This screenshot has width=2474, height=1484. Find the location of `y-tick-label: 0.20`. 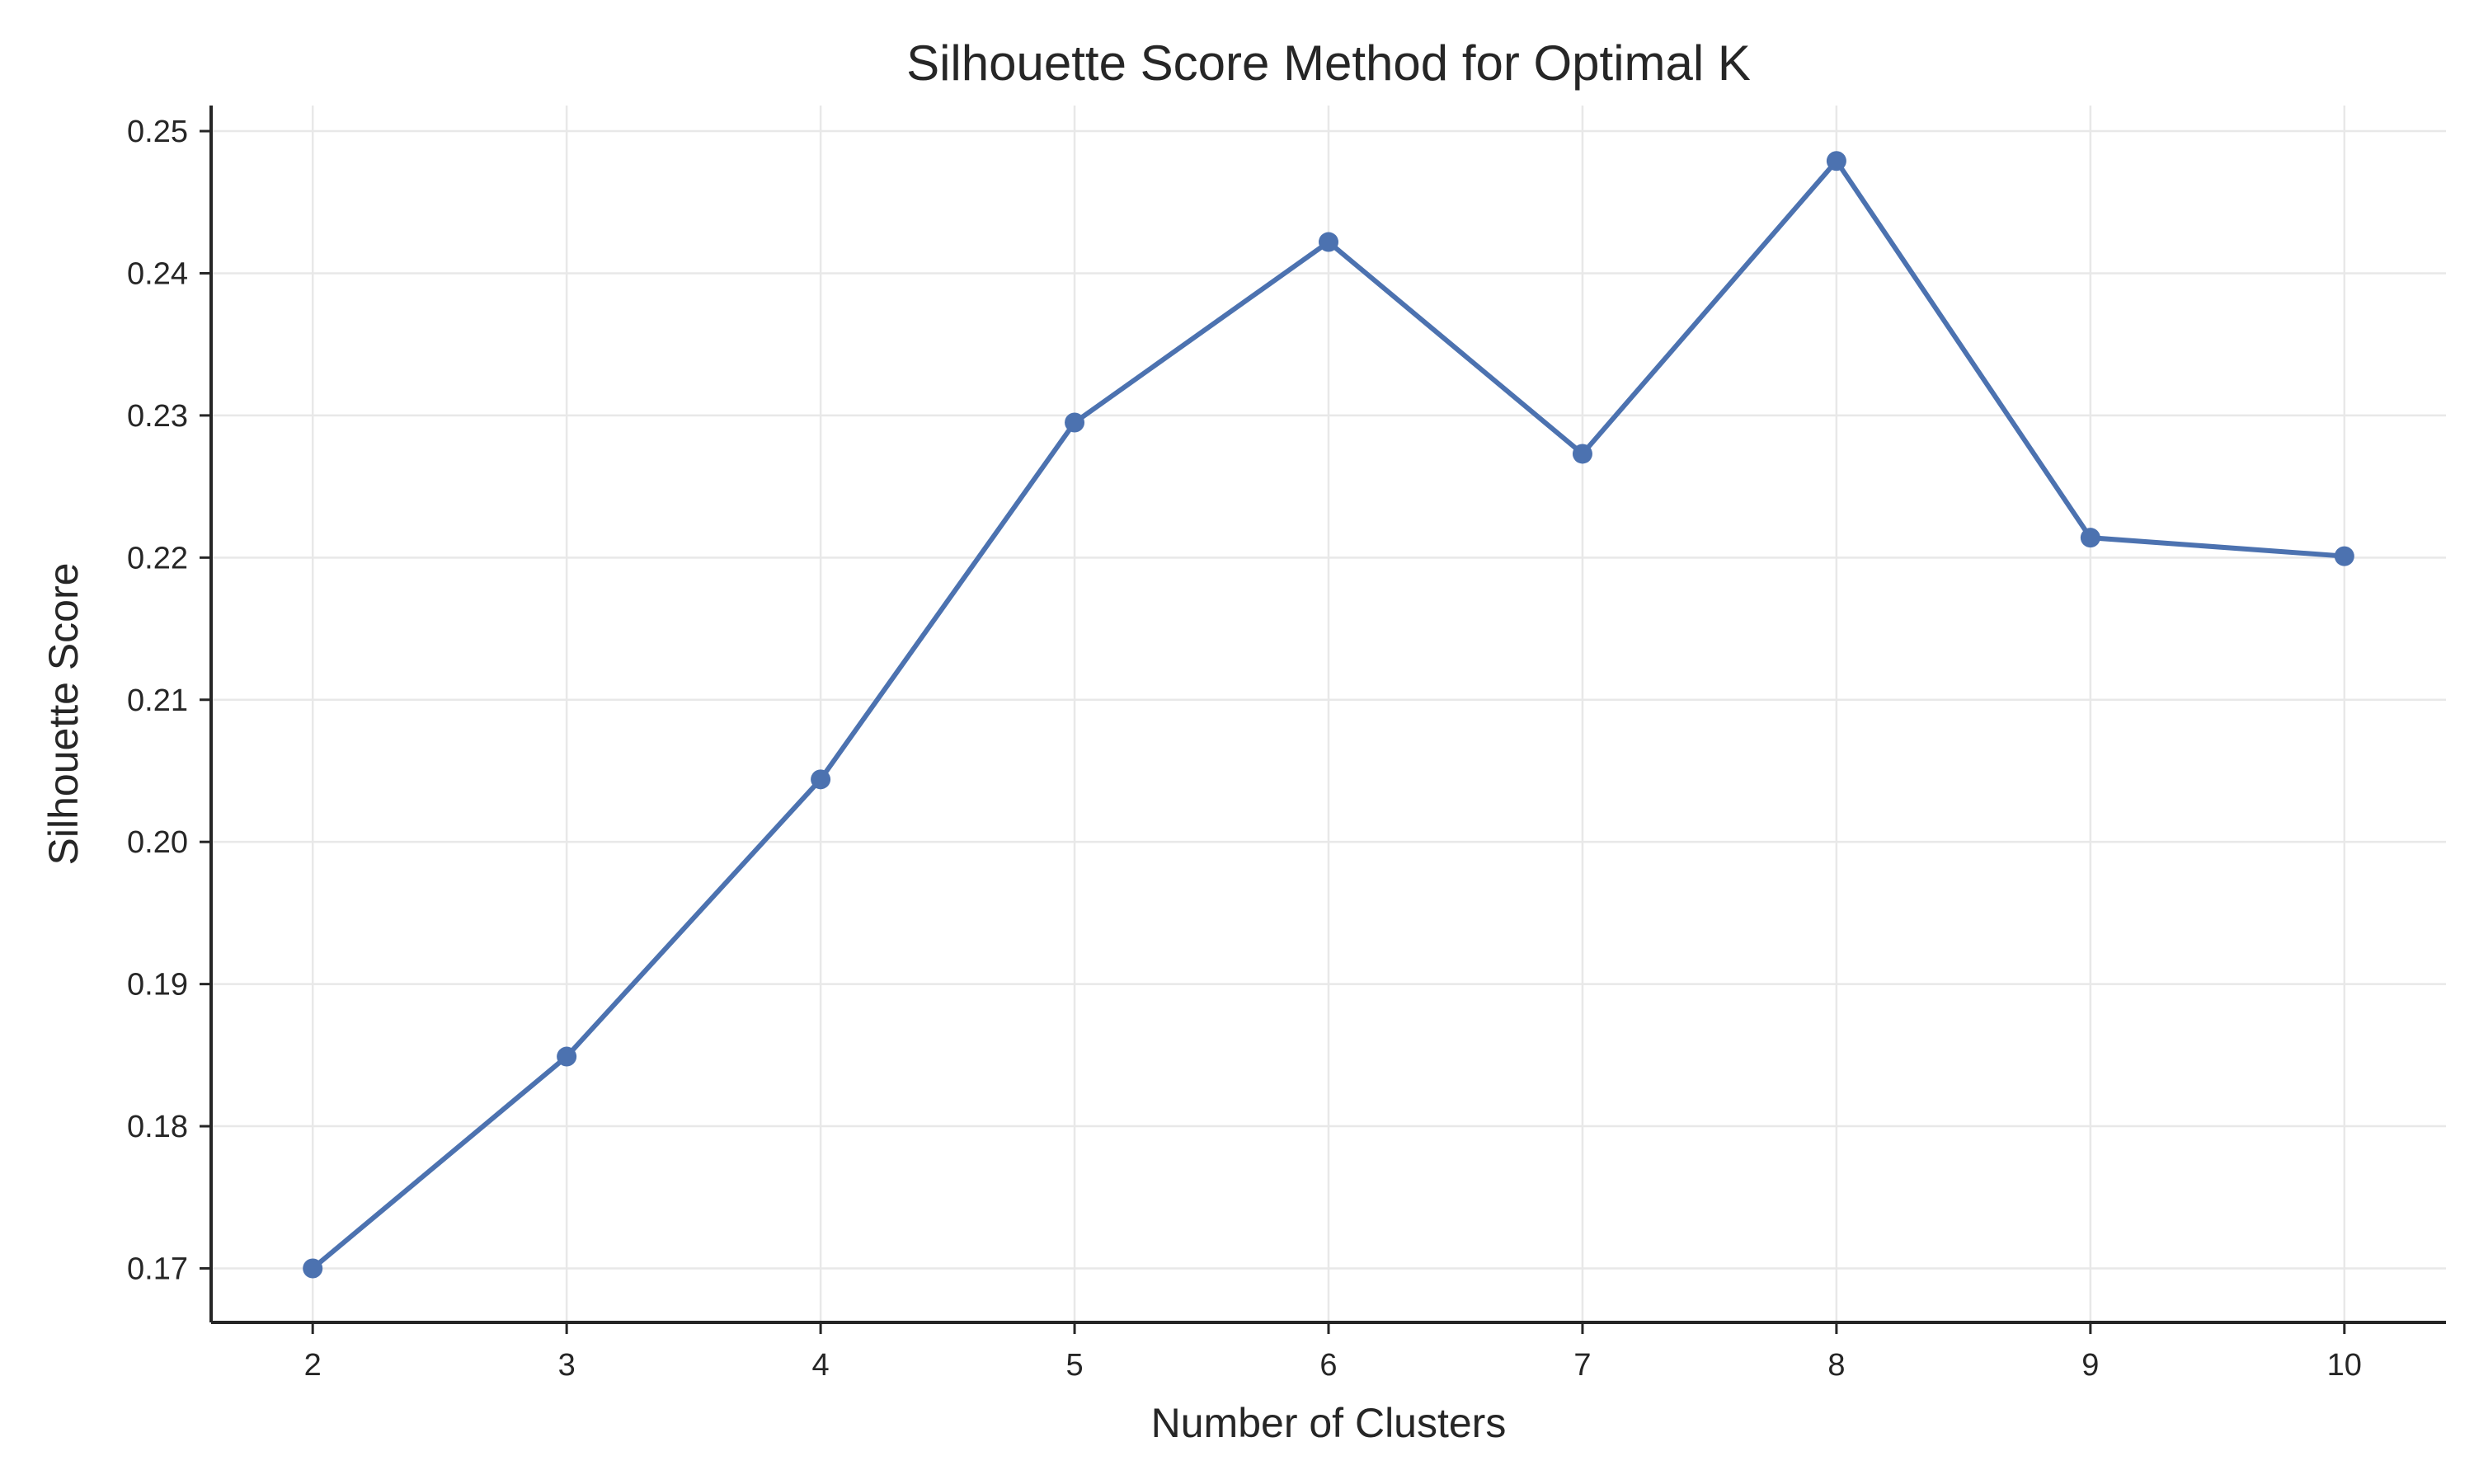

y-tick-label: 0.20 is located at coordinates (157, 842).